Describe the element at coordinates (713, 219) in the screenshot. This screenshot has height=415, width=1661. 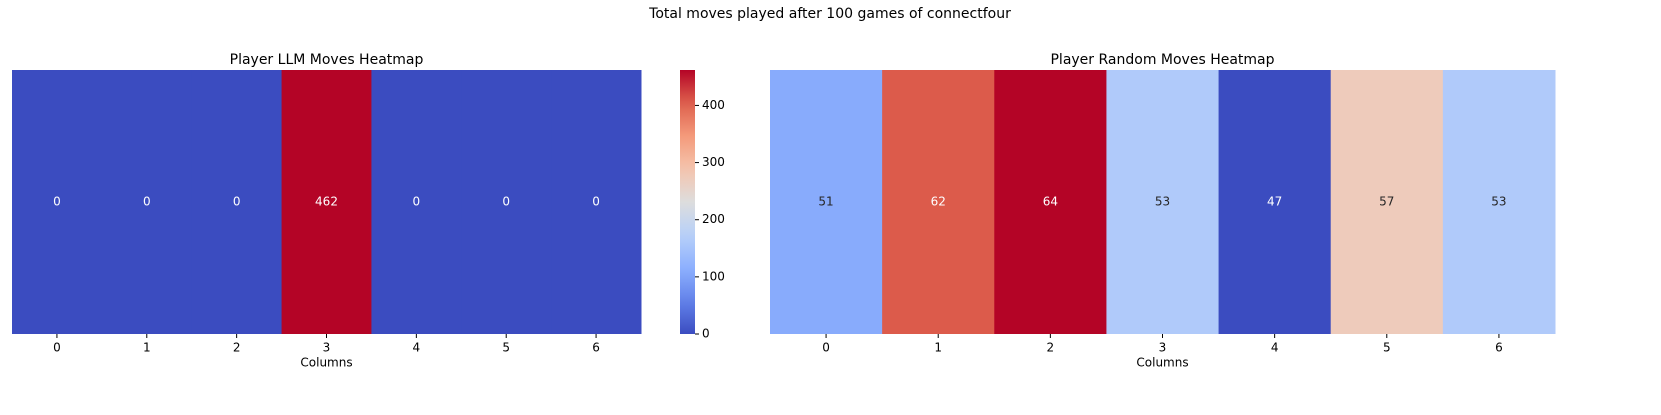
I see `colorbar-tick-label: 200` at that location.